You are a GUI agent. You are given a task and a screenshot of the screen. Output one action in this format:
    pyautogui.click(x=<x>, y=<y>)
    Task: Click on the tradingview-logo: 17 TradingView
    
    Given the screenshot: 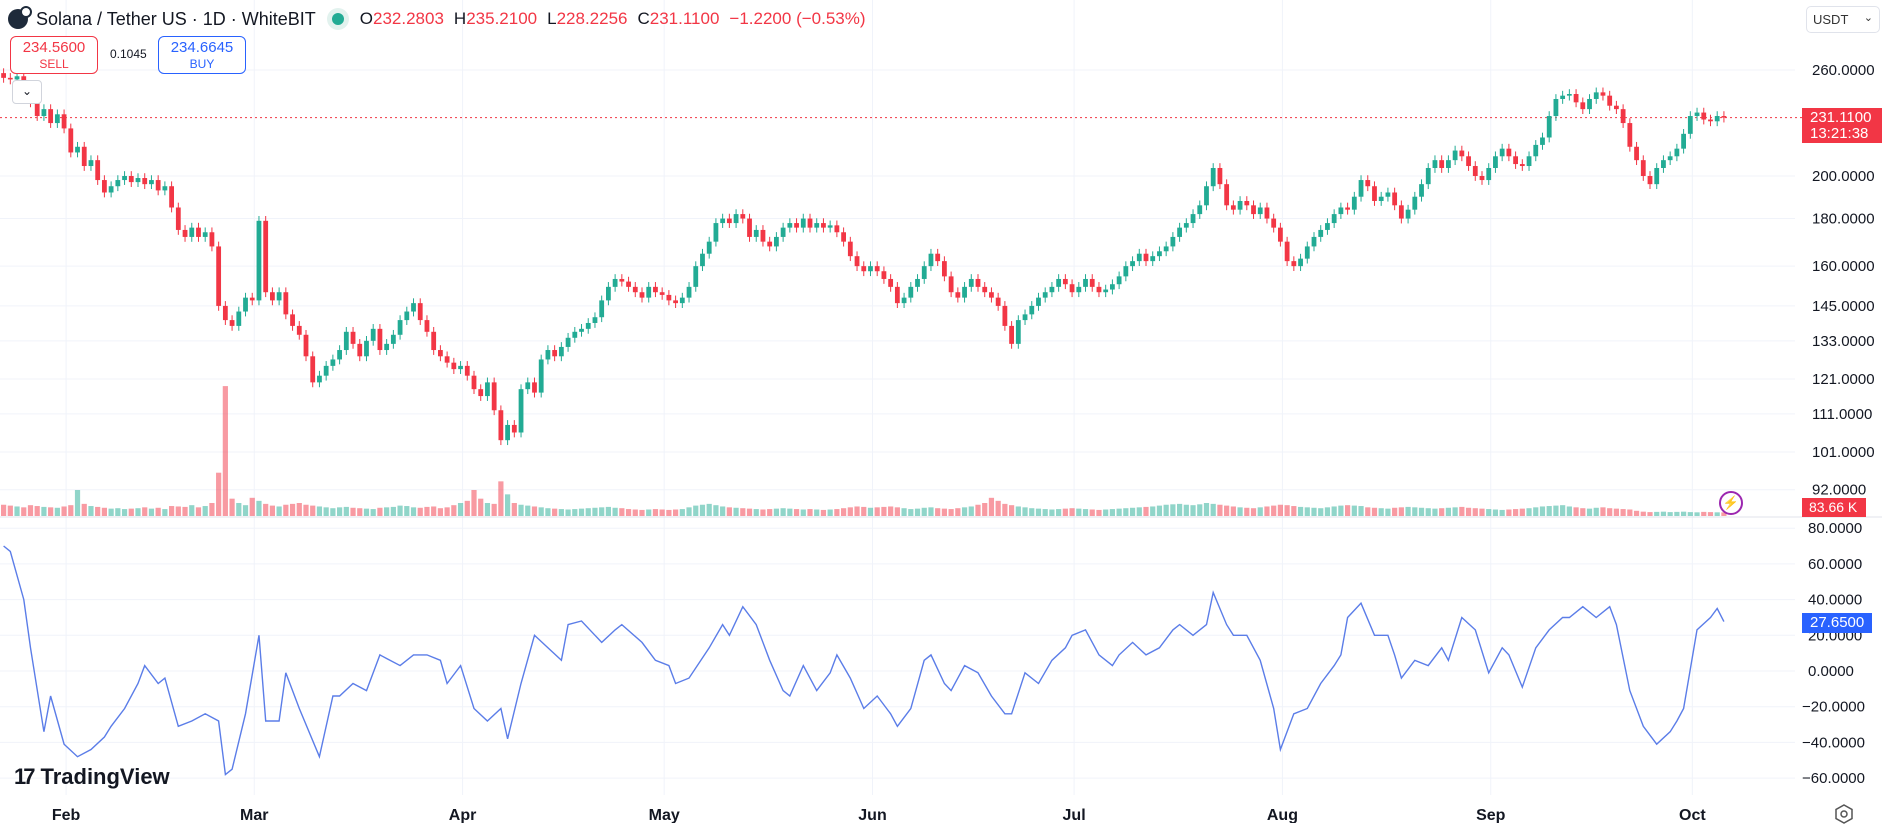 What is the action you would take?
    pyautogui.click(x=92, y=777)
    